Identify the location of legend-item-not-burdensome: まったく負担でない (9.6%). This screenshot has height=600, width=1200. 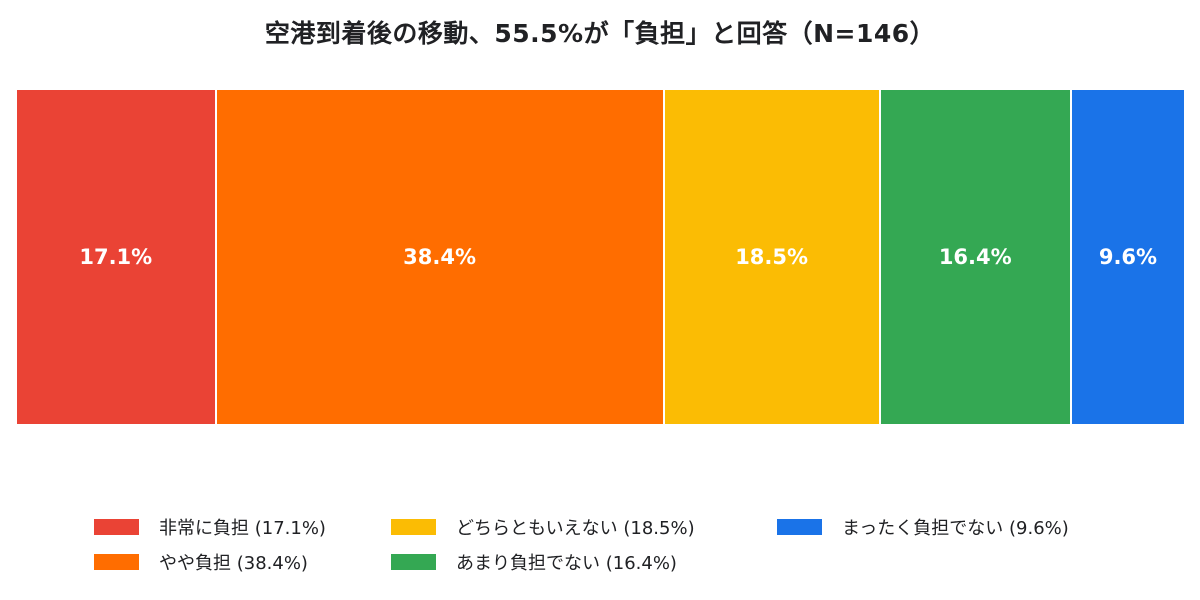
(923, 527).